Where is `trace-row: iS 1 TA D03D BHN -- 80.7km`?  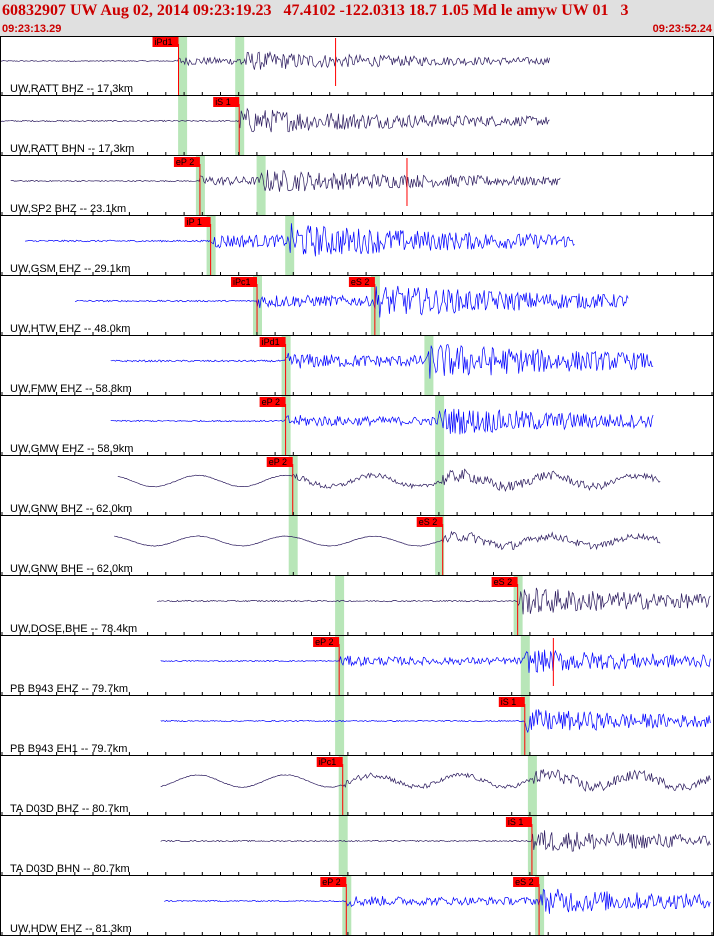 trace-row: iS 1 TA D03D BHN -- 80.7km is located at coordinates (357, 846).